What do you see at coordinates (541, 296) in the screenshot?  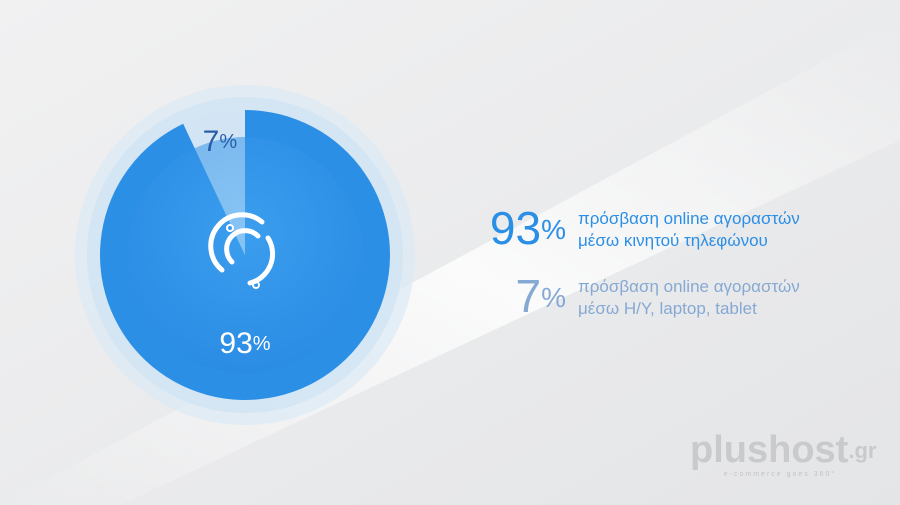 I see `legend-value: 7%` at bounding box center [541, 296].